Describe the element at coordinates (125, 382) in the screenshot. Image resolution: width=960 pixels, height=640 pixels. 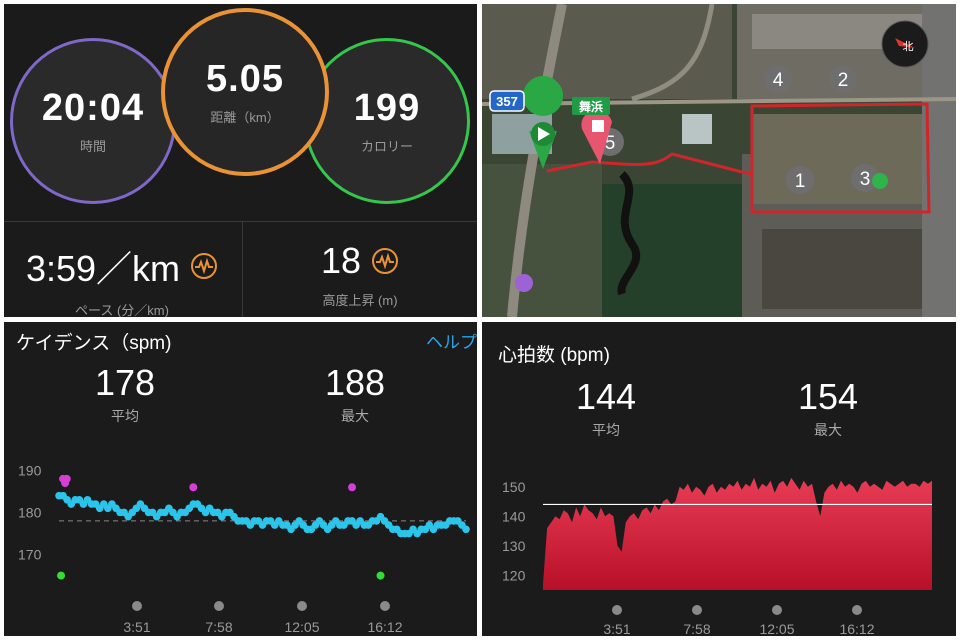
I see `cadence-avg-value: 178` at that location.